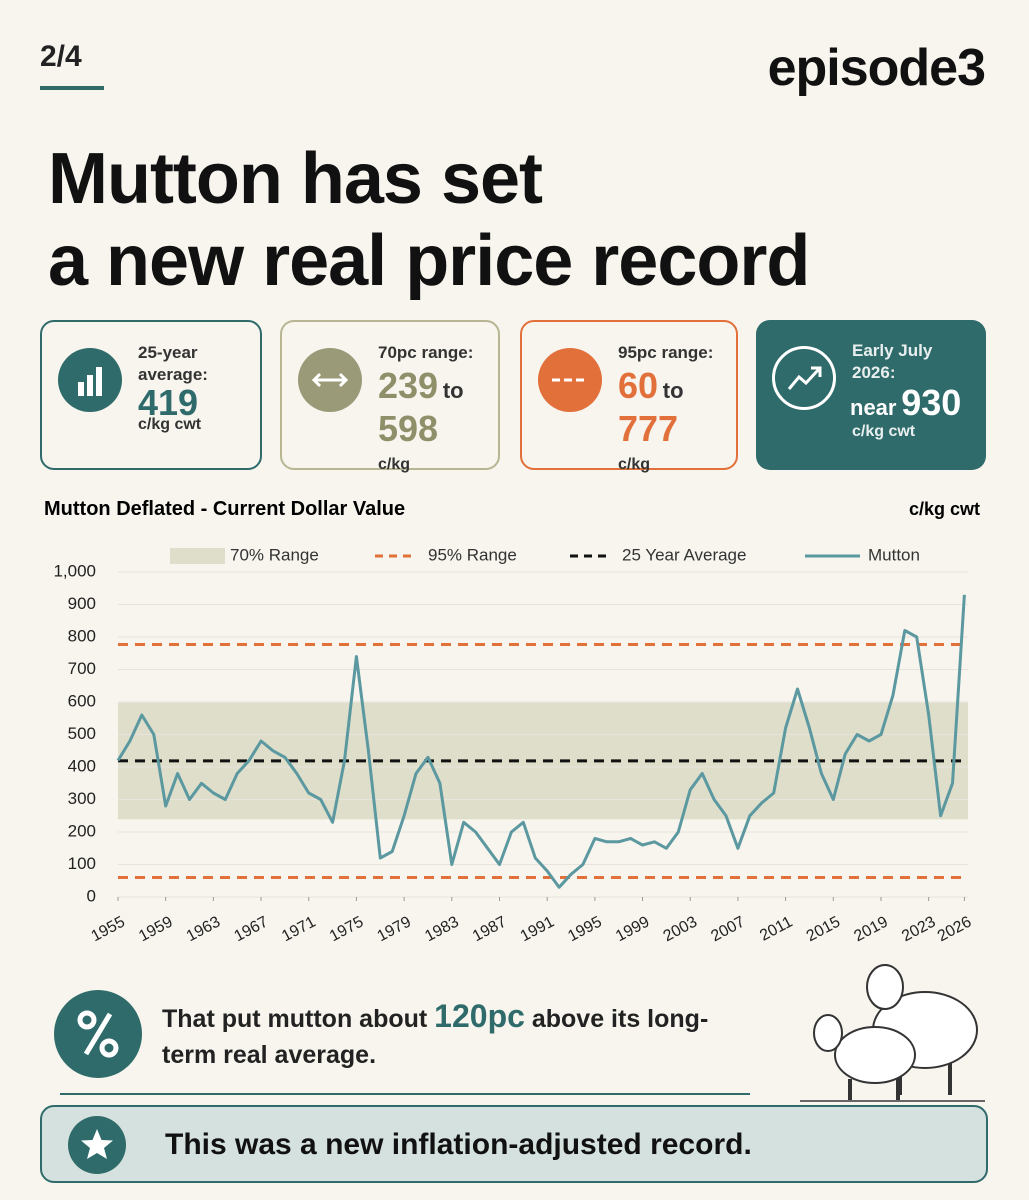 This screenshot has height=1200, width=1029. What do you see at coordinates (666, 352) in the screenshot?
I see `card-label-text: 95pc range:` at bounding box center [666, 352].